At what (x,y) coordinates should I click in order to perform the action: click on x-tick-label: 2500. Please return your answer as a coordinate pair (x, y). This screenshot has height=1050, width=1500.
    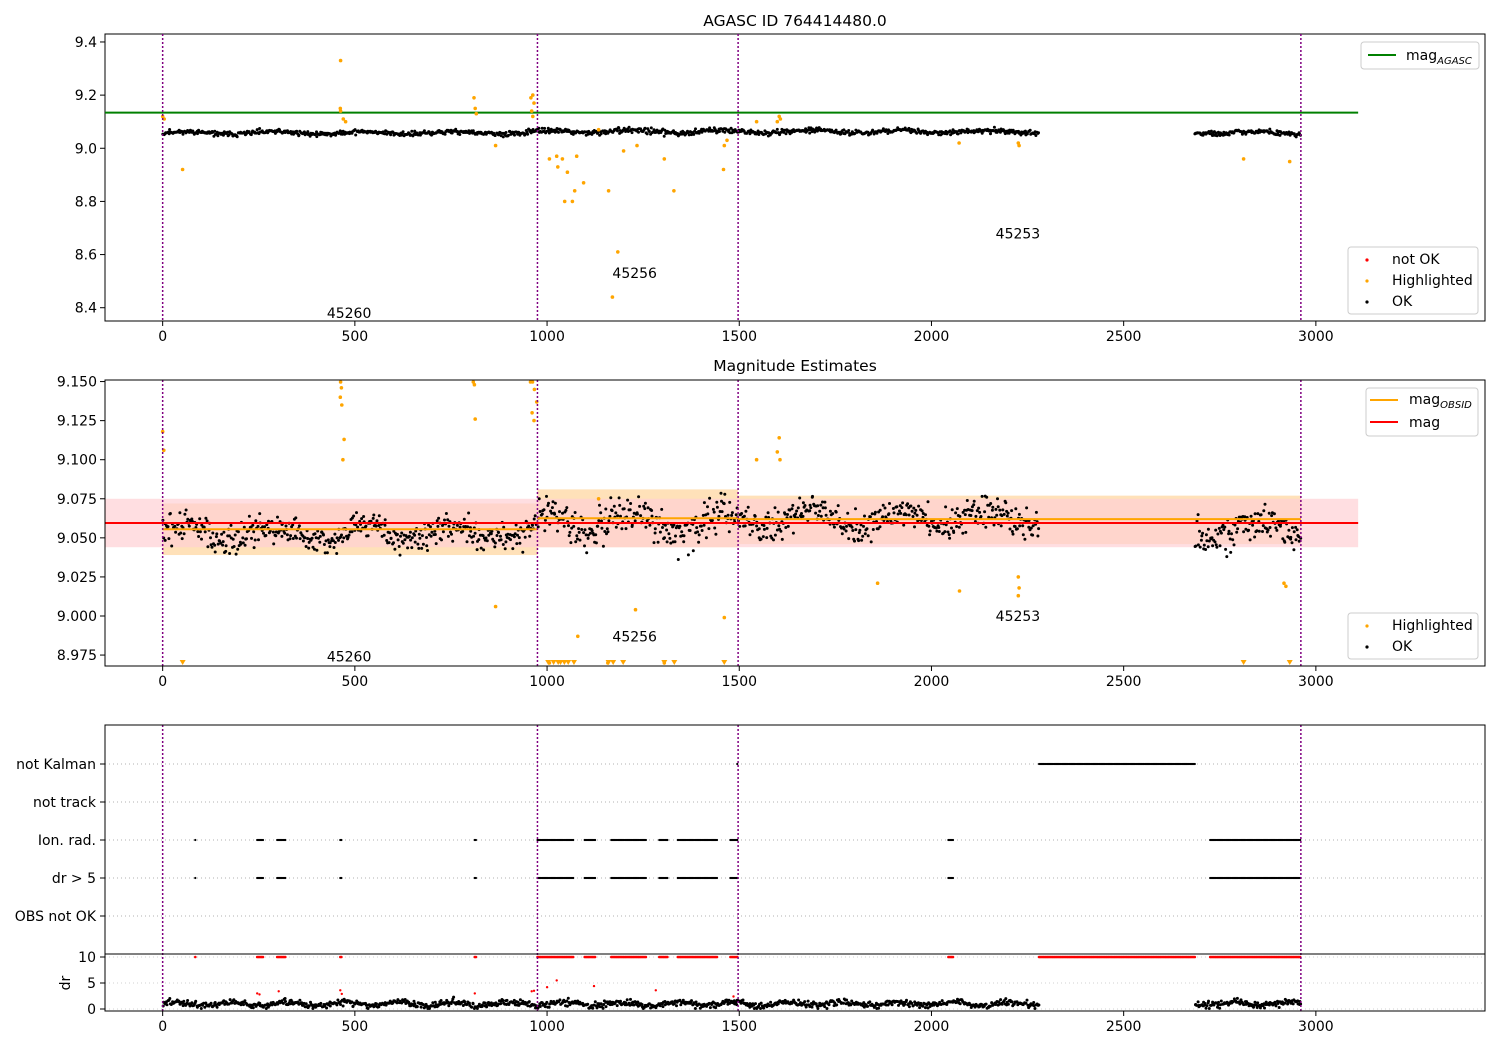
    Looking at the image, I should click on (1124, 682).